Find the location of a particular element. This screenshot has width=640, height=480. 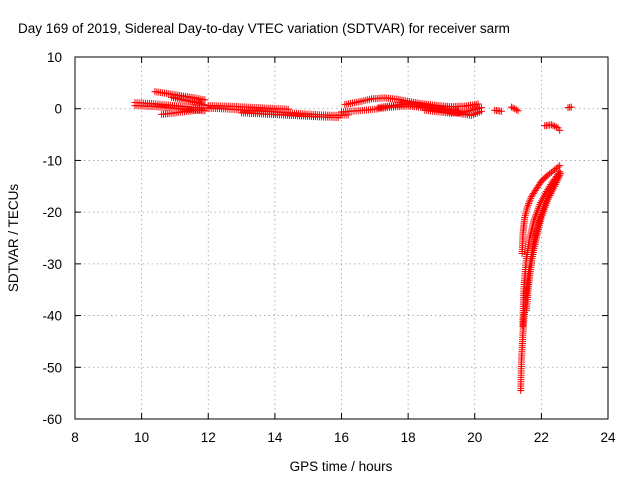

x-tick-label: 22 is located at coordinates (541, 437).